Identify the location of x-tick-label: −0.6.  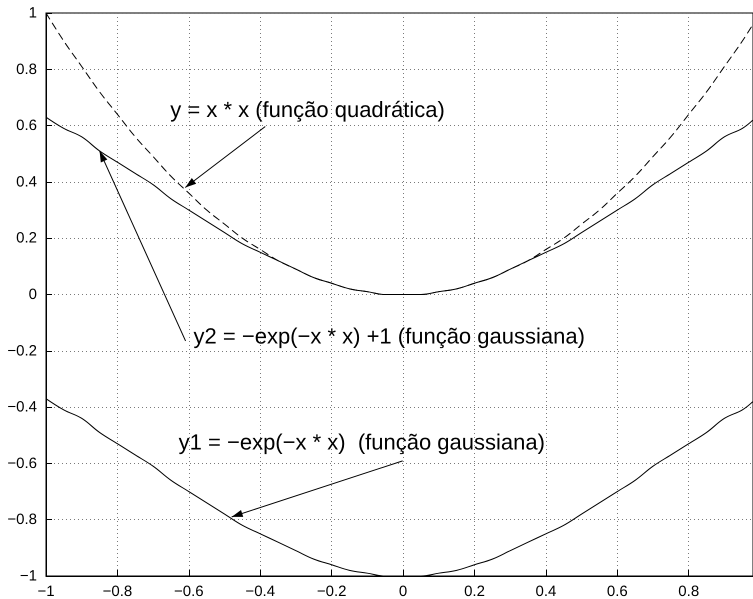
(189, 591).